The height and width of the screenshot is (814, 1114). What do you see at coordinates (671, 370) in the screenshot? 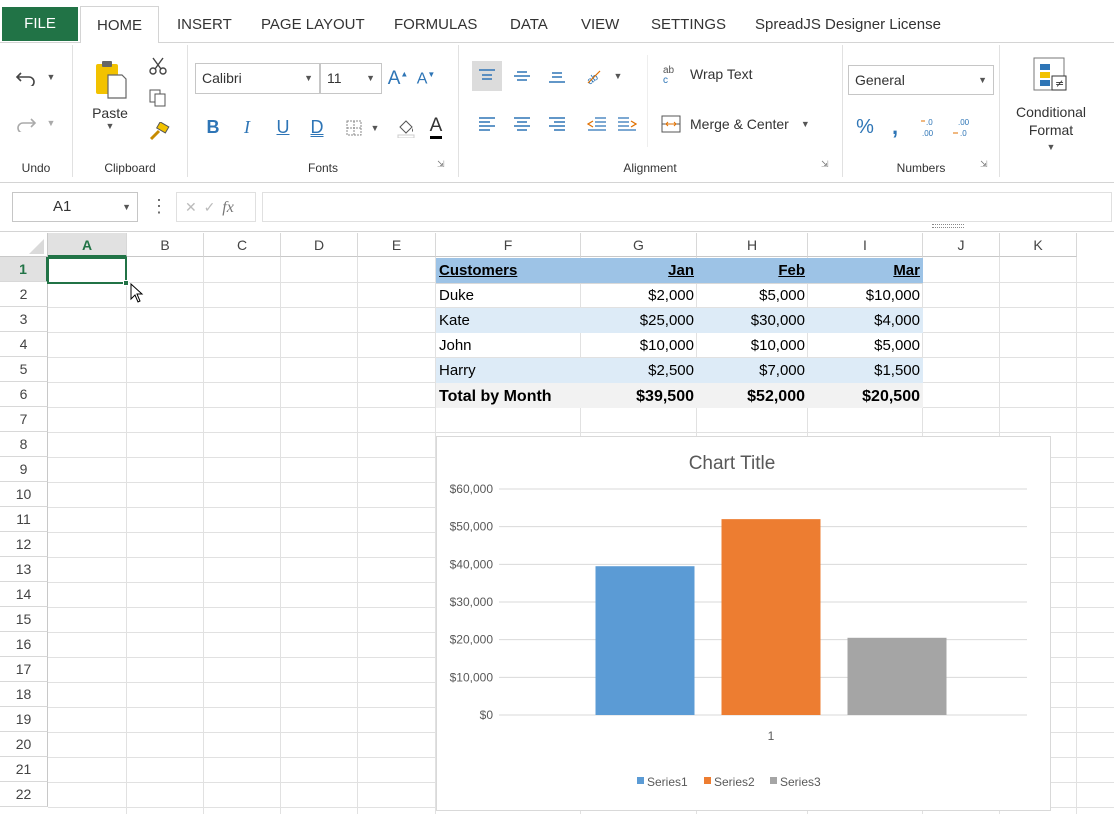
I see `table-cell-value: $2,500` at bounding box center [671, 370].